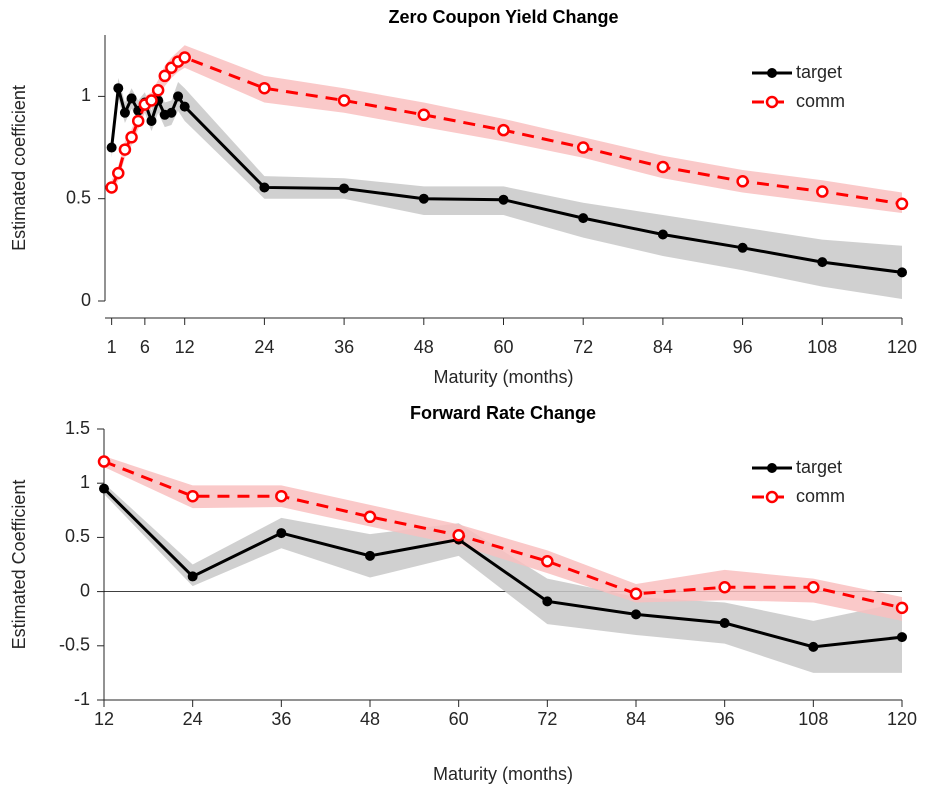 The image size is (925, 794). I want to click on y-axis-label: Estimated coefficient, so click(19, 168).